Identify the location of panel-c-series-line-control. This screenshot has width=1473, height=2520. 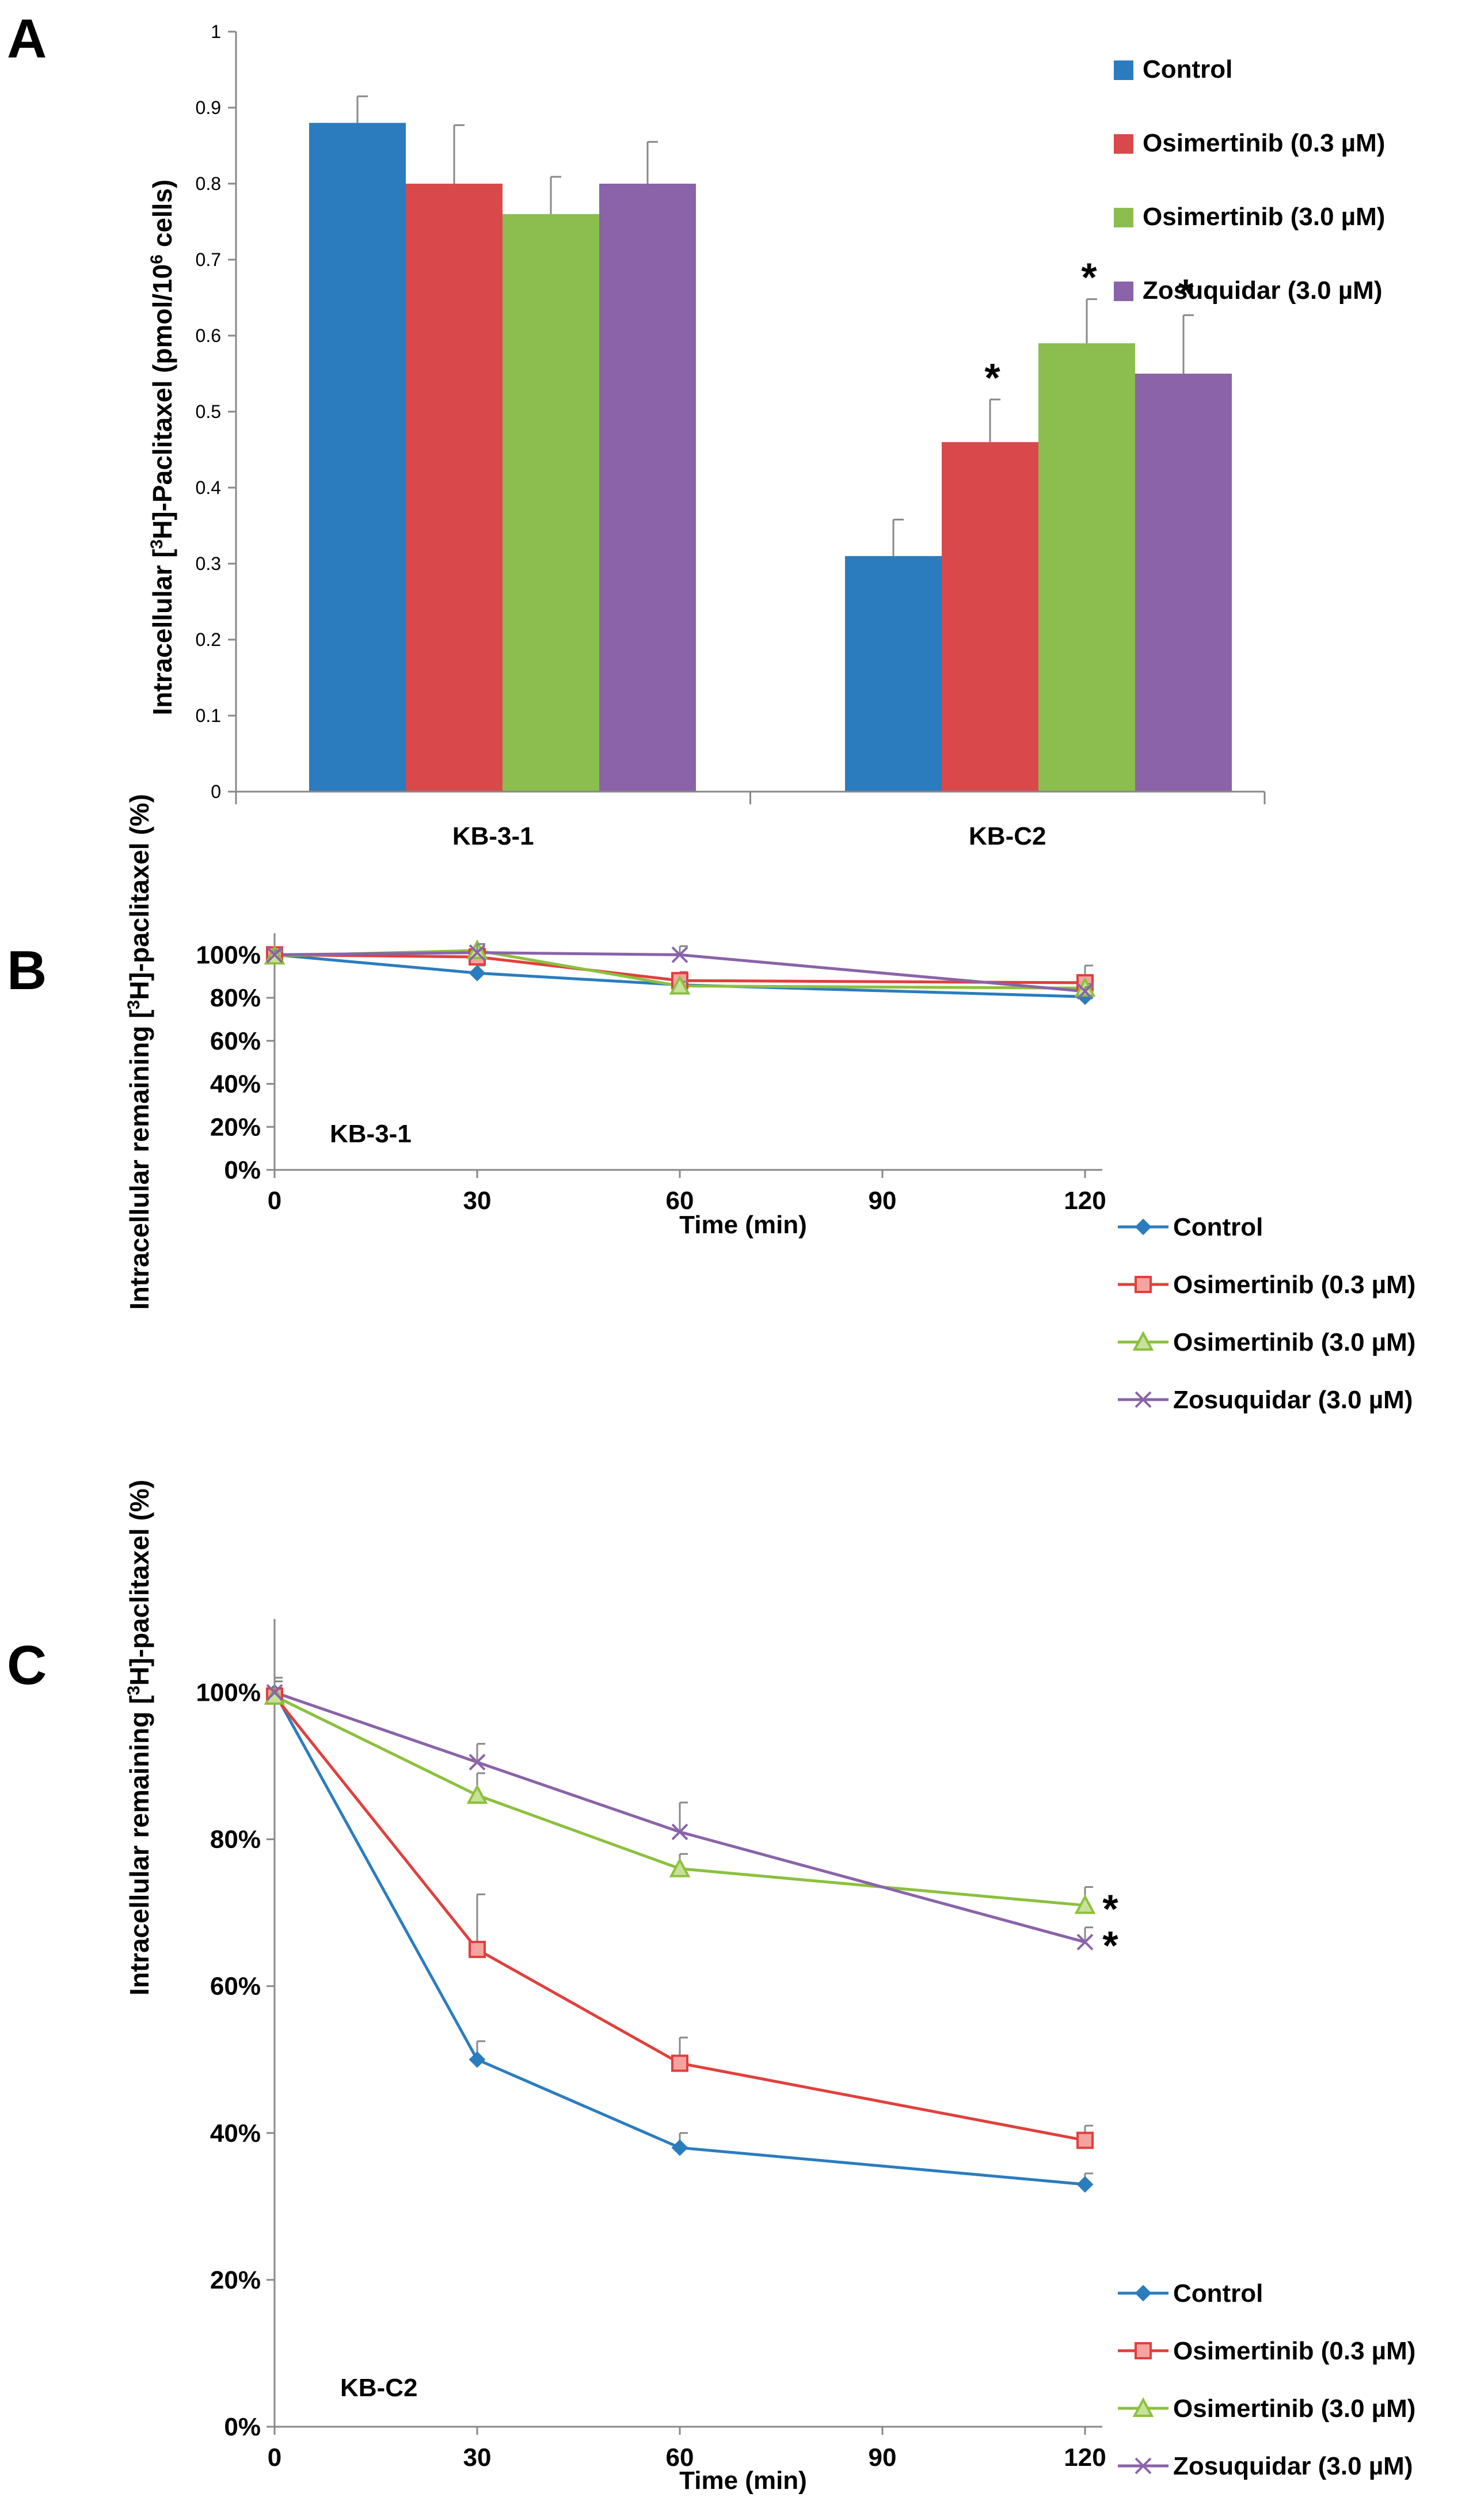
(679, 1939).